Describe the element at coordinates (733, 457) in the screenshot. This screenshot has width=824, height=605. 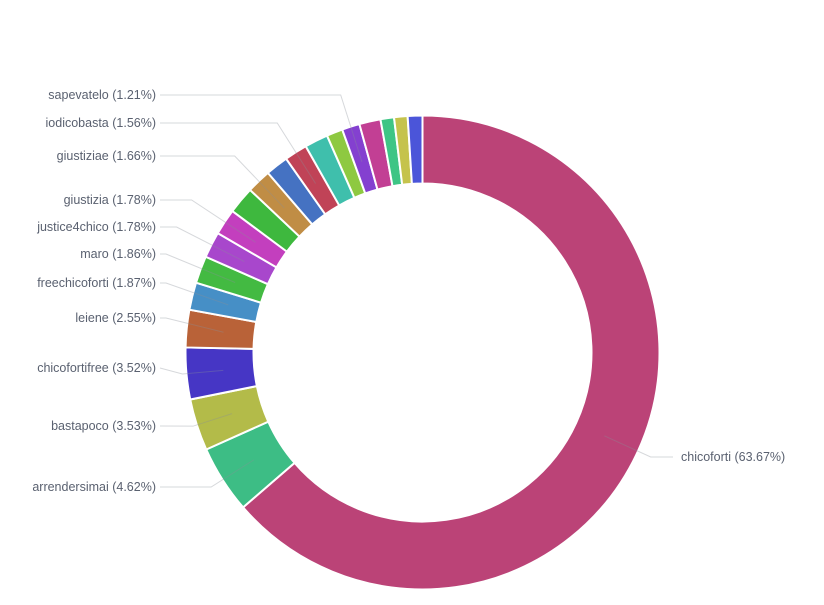
I see `slice-label-chicoforti: chicoforti (63.67%)` at that location.